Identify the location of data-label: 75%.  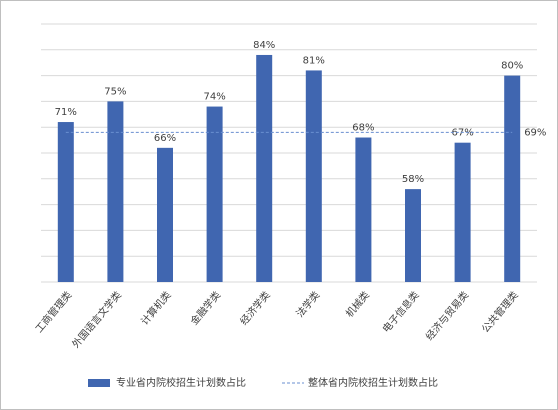
(115, 91).